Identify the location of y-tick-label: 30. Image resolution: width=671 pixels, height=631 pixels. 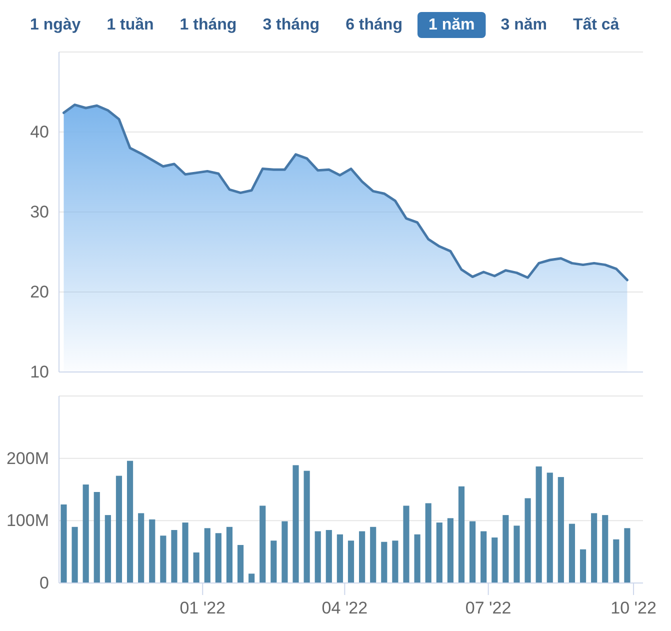
(39, 212).